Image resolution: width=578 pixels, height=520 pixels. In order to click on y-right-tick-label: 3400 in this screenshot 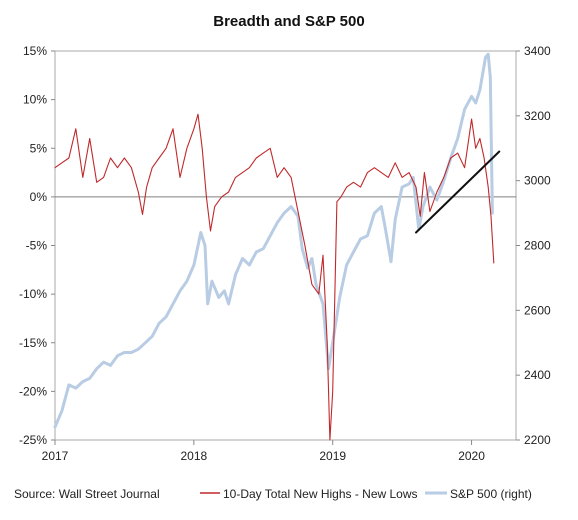, I will do `click(537, 51)`.